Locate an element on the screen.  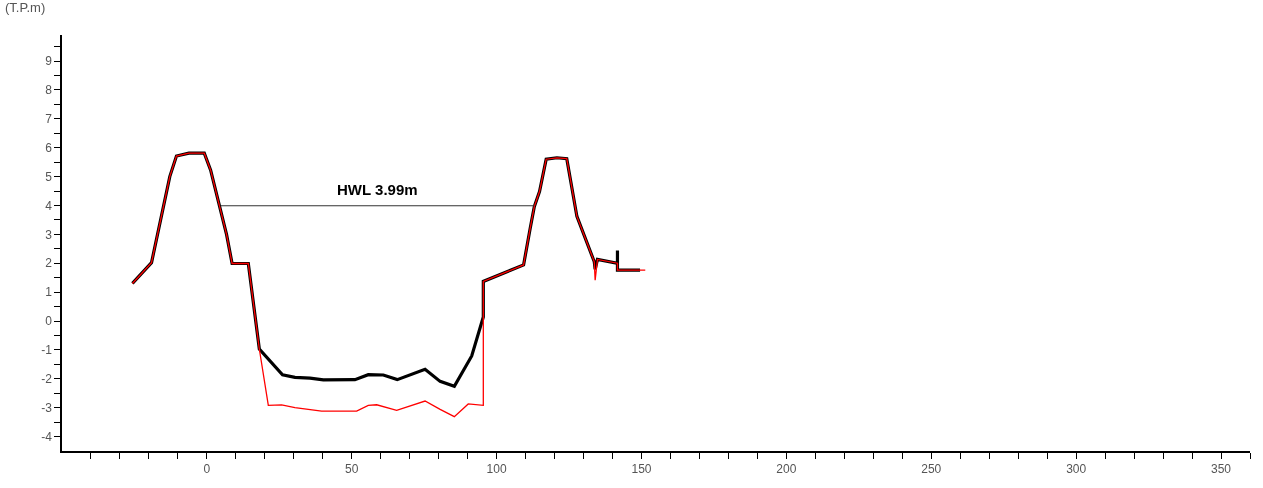
y-tick-label: -1 is located at coordinates (47, 350).